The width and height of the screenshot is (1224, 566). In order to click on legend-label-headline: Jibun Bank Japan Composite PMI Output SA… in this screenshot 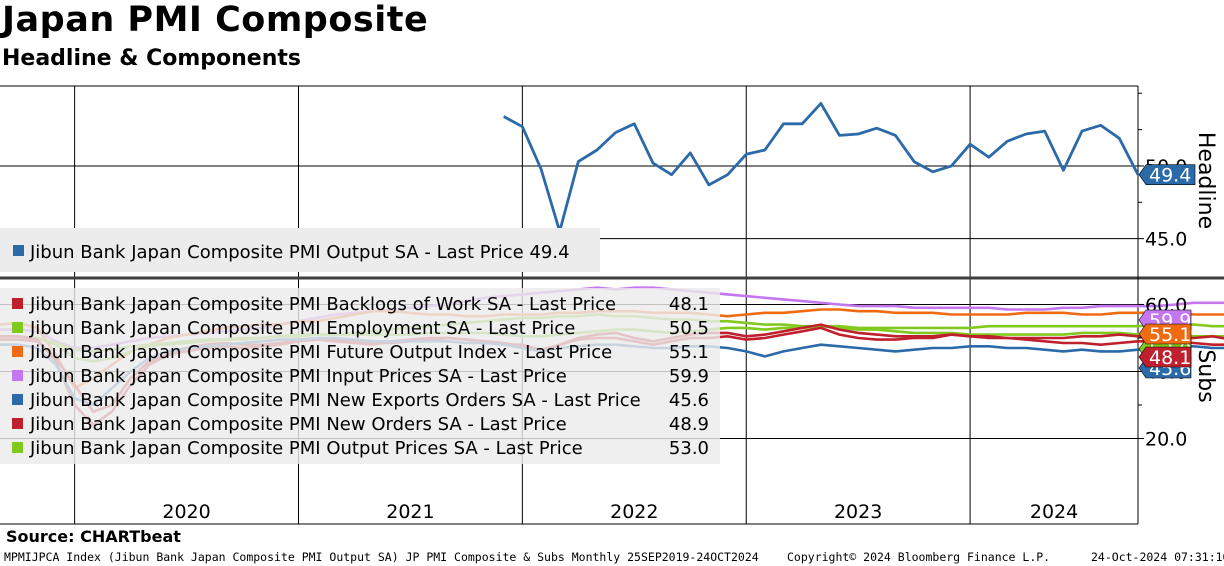, I will do `click(299, 252)`.